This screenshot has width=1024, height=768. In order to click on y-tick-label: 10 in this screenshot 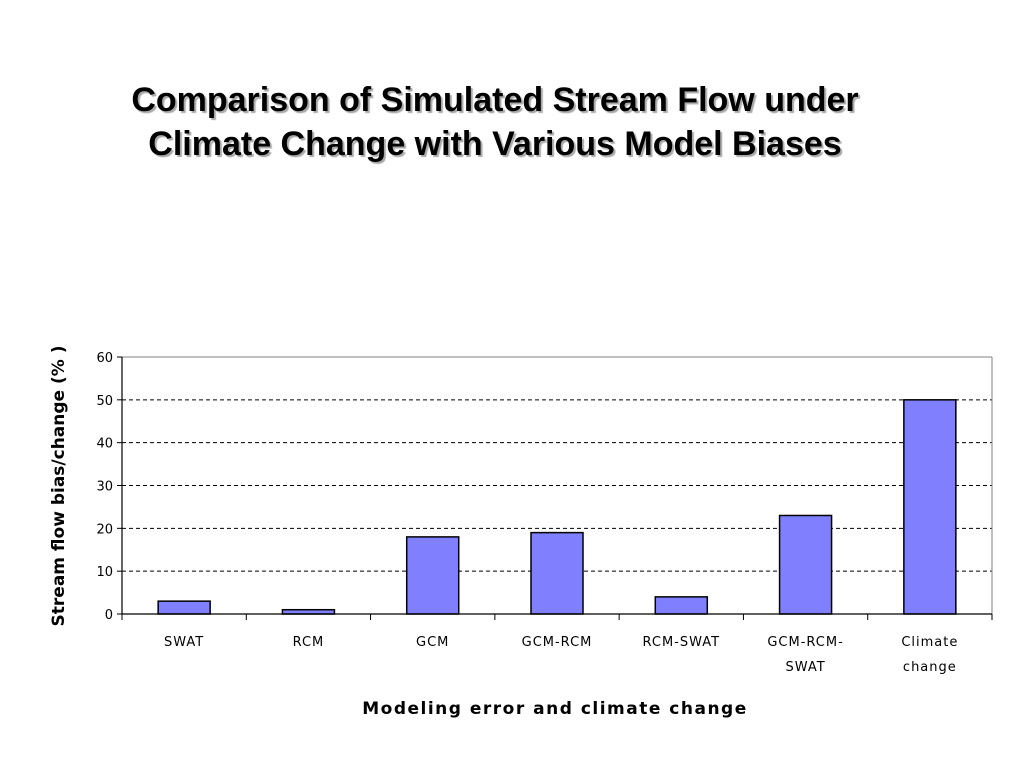, I will do `click(104, 572)`.